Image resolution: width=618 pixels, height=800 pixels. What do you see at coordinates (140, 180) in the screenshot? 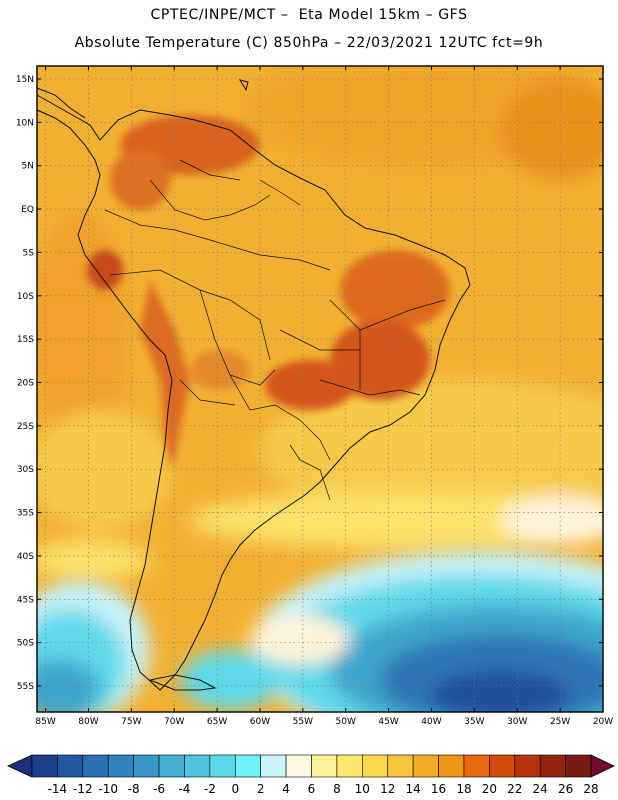
I see `field-hot-colombia` at bounding box center [140, 180].